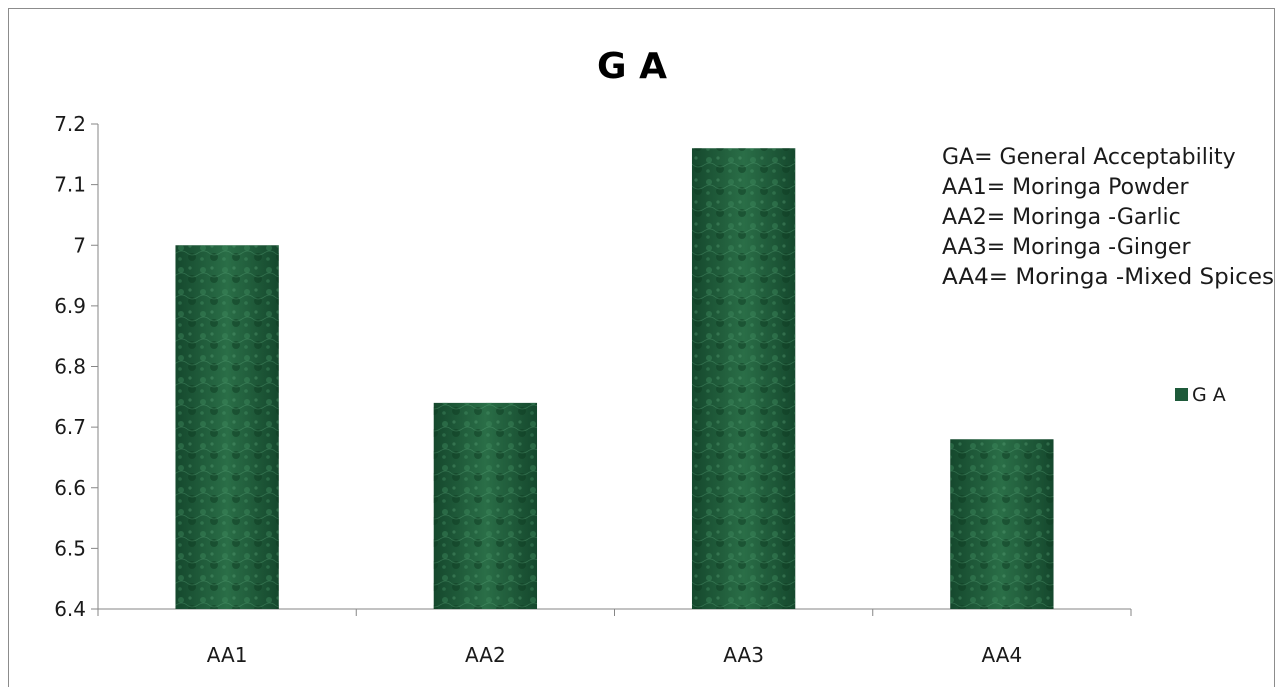  I want to click on legend-swatch, so click(1181, 394).